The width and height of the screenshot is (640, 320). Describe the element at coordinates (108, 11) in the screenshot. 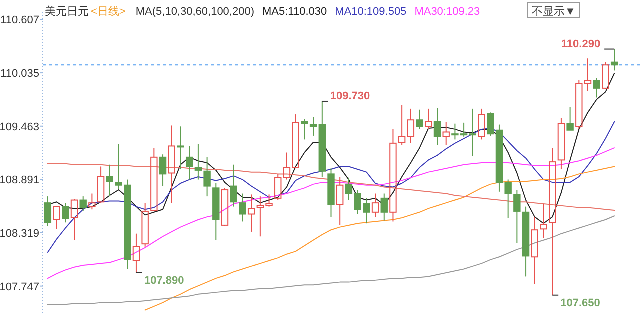

I see `chart-subtitle: <日线>` at that location.